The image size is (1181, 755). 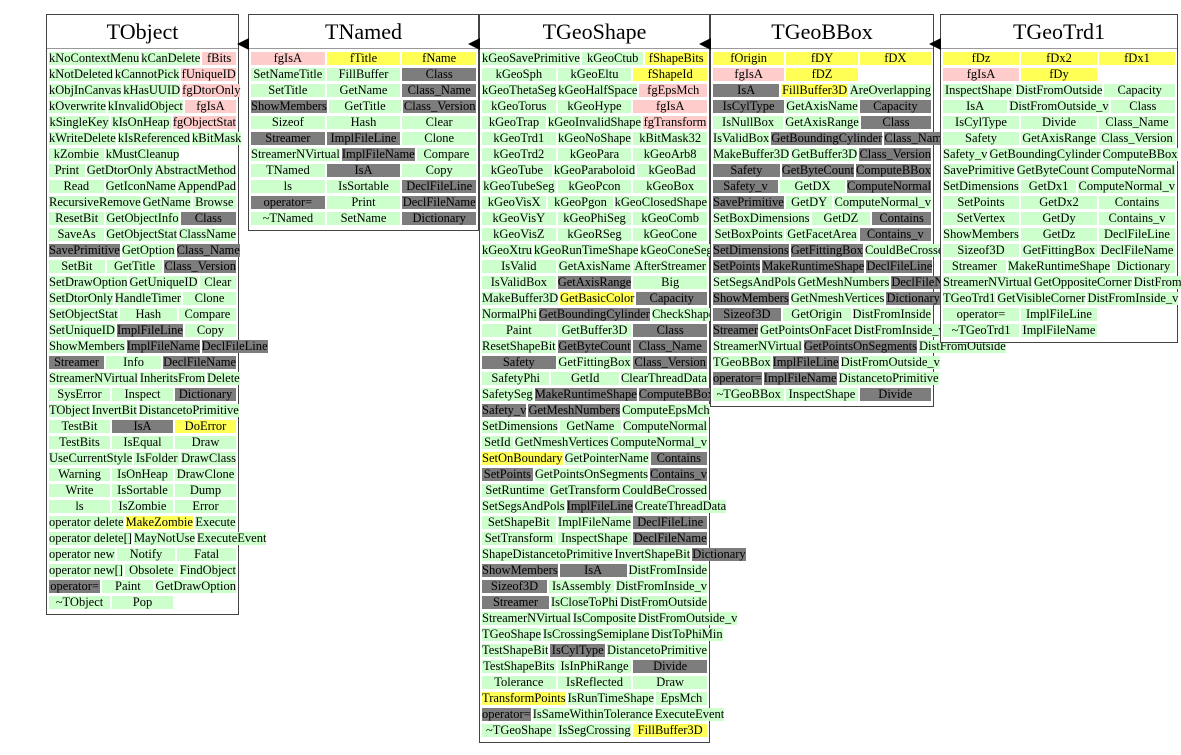 I want to click on member-cell: DrawClass, so click(x=208, y=458).